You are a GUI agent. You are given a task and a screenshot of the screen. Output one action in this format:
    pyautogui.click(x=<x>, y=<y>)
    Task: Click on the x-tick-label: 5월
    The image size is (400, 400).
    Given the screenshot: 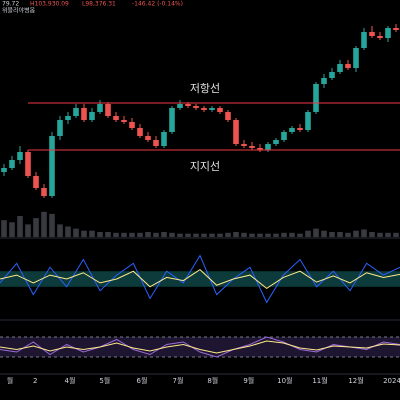 What is the action you would take?
    pyautogui.click(x=104, y=380)
    